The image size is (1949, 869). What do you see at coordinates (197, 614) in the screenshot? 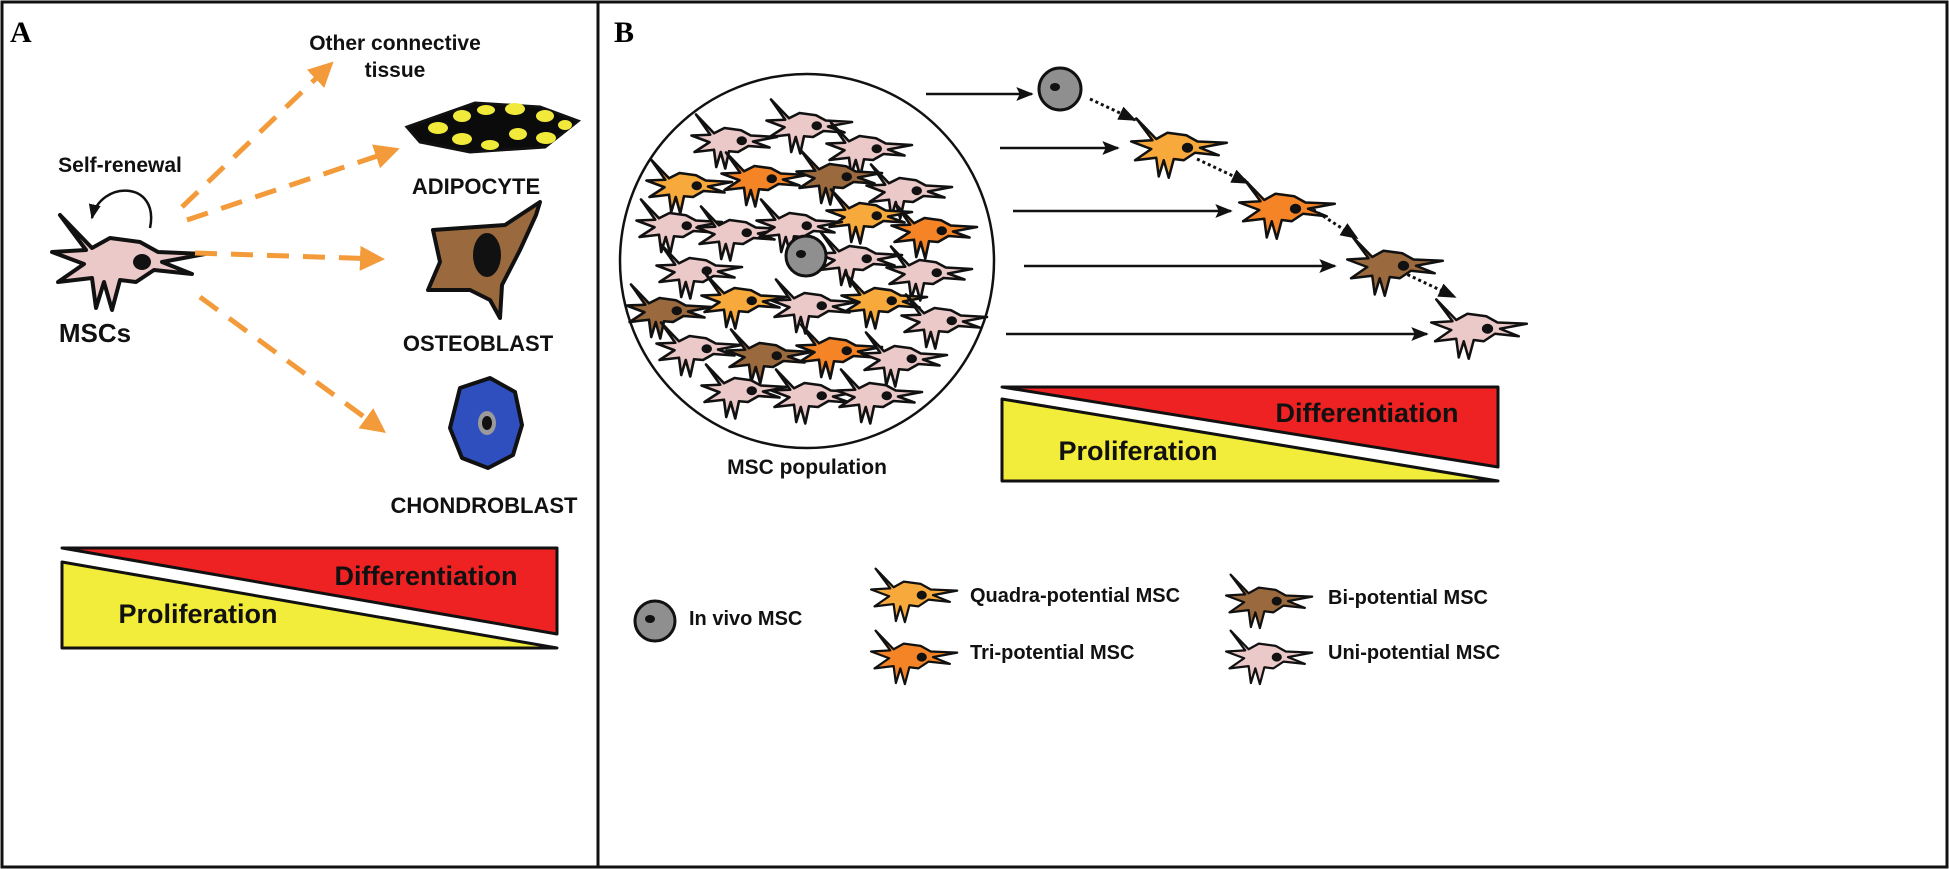
I see `panel-a-proliferation-label: Proliferation` at bounding box center [197, 614].